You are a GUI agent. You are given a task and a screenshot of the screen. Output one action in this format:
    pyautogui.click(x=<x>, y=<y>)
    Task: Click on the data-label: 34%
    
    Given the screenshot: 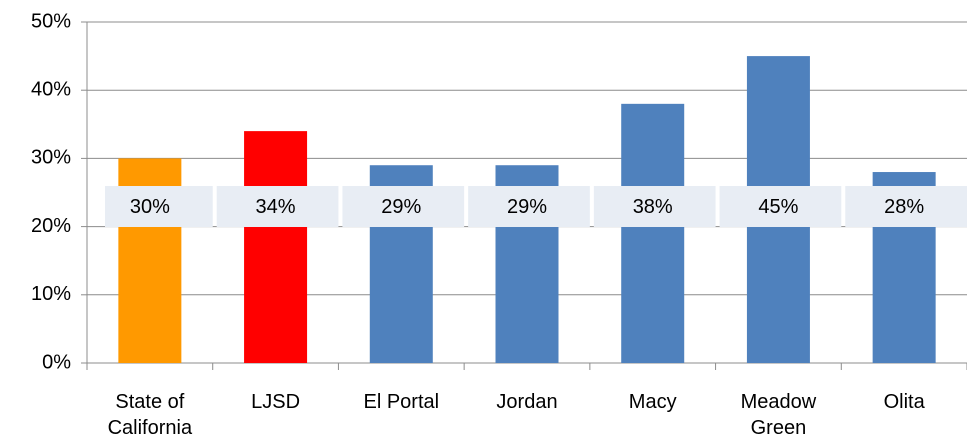 What is the action you would take?
    pyautogui.click(x=276, y=207)
    